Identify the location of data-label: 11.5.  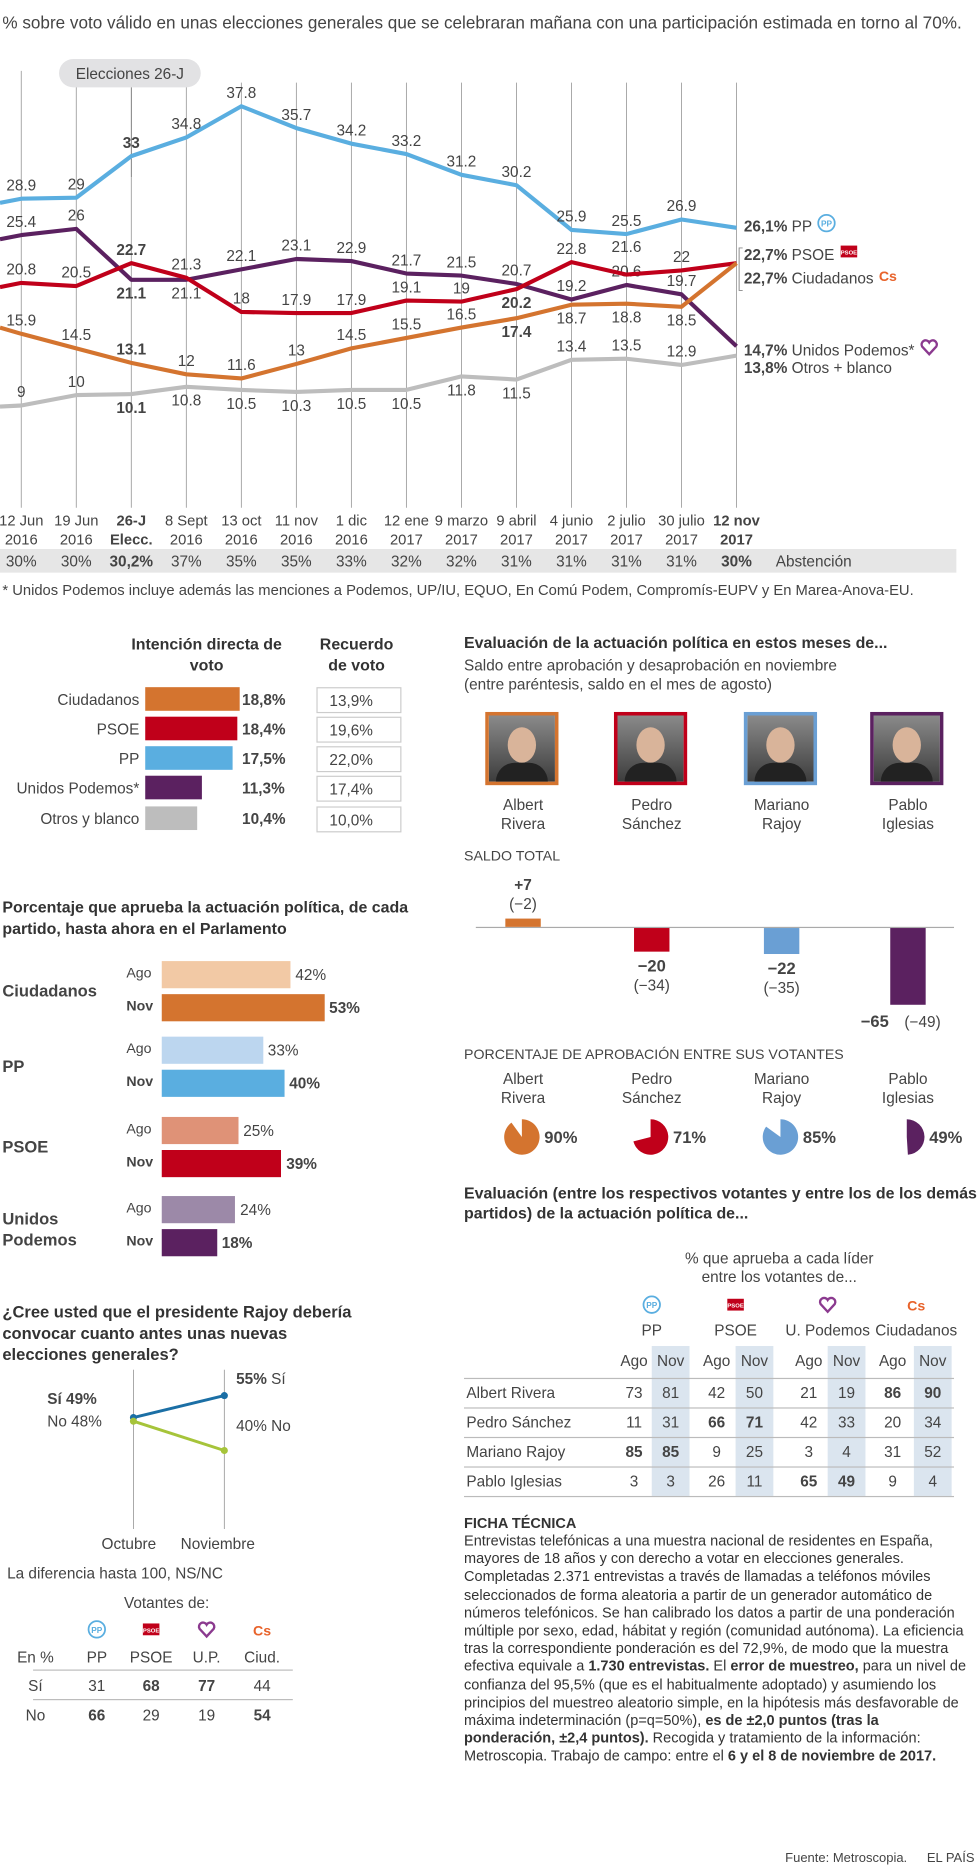
(516, 393).